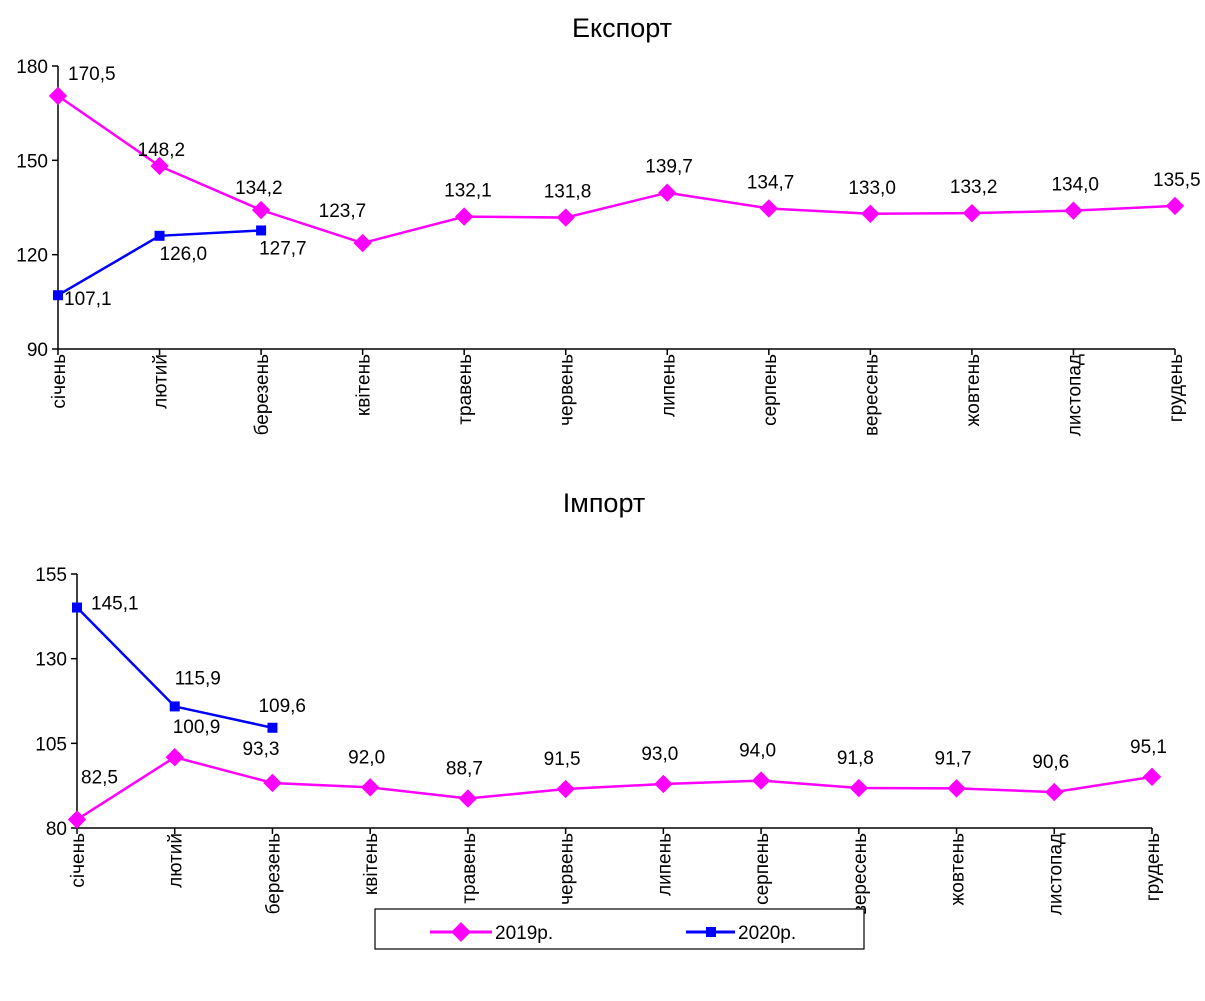  Describe the element at coordinates (32, 256) in the screenshot. I see `export-y-tick-label: 120` at that location.